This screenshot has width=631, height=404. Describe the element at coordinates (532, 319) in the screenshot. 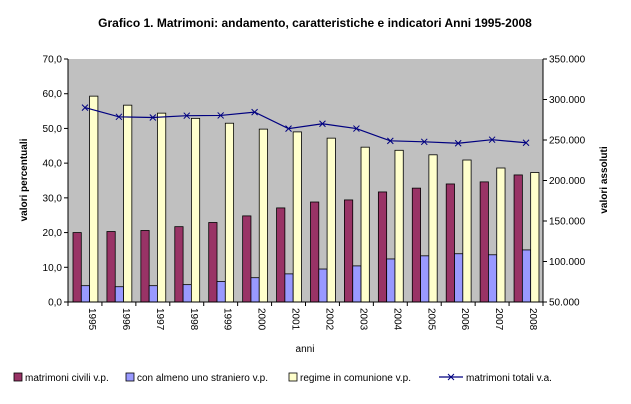

I see `x-tick-label: 2008` at that location.